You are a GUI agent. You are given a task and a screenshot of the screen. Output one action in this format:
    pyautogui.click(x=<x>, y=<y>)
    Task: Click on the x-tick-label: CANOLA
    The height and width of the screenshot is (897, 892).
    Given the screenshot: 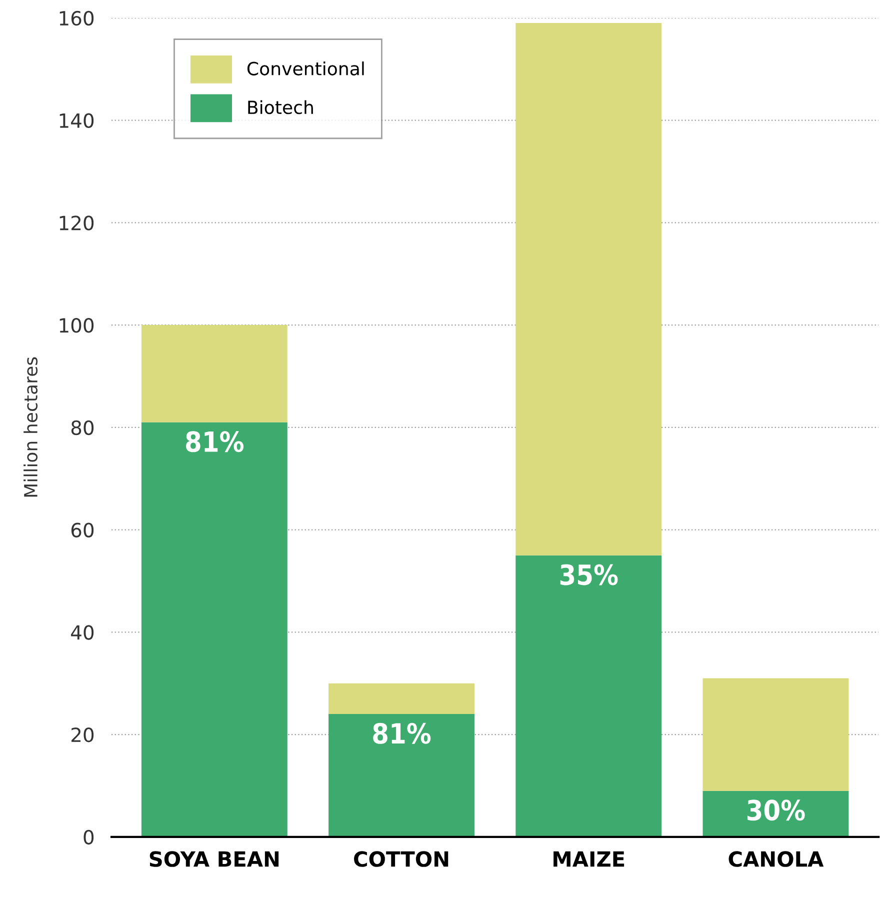 What is the action you would take?
    pyautogui.click(x=776, y=859)
    